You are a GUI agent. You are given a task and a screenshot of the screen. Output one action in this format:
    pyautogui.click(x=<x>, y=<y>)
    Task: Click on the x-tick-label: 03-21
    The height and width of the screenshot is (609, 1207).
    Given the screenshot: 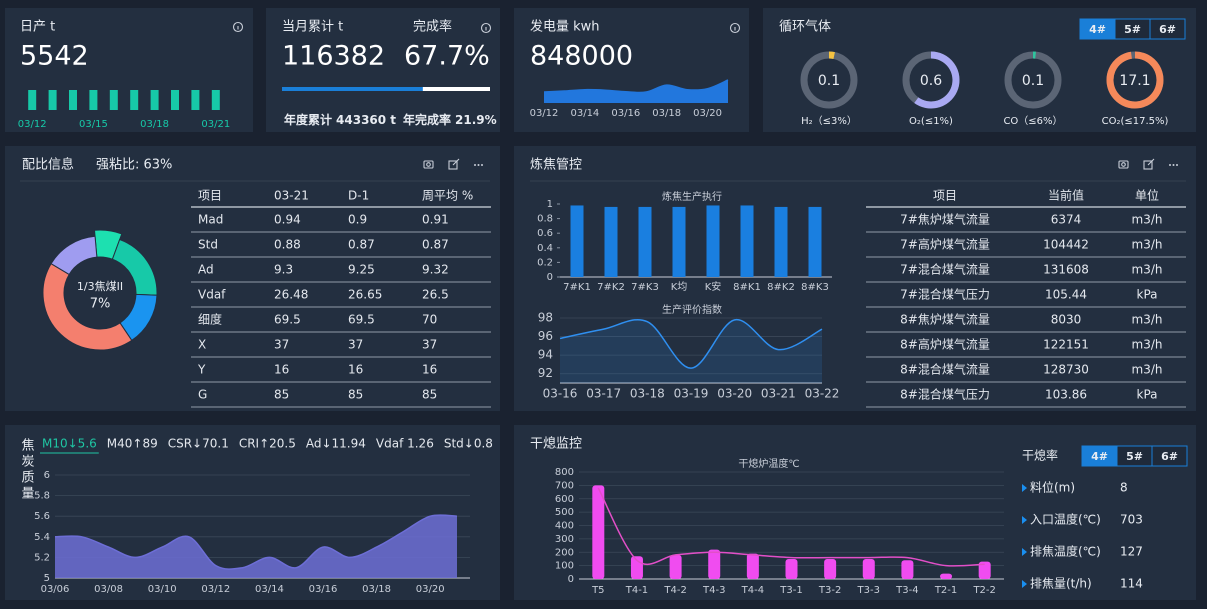 What is the action you would take?
    pyautogui.click(x=778, y=394)
    